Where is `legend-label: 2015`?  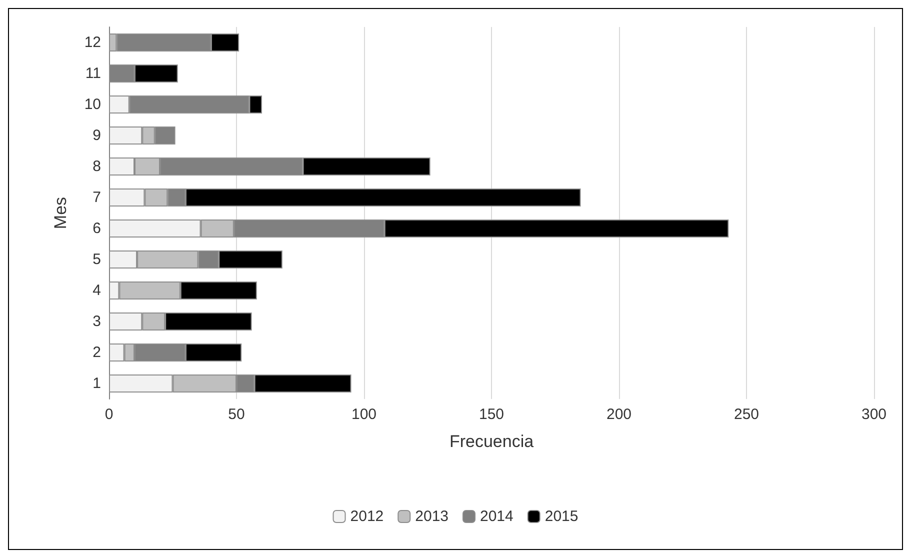 legend-label: 2015 is located at coordinates (561, 516).